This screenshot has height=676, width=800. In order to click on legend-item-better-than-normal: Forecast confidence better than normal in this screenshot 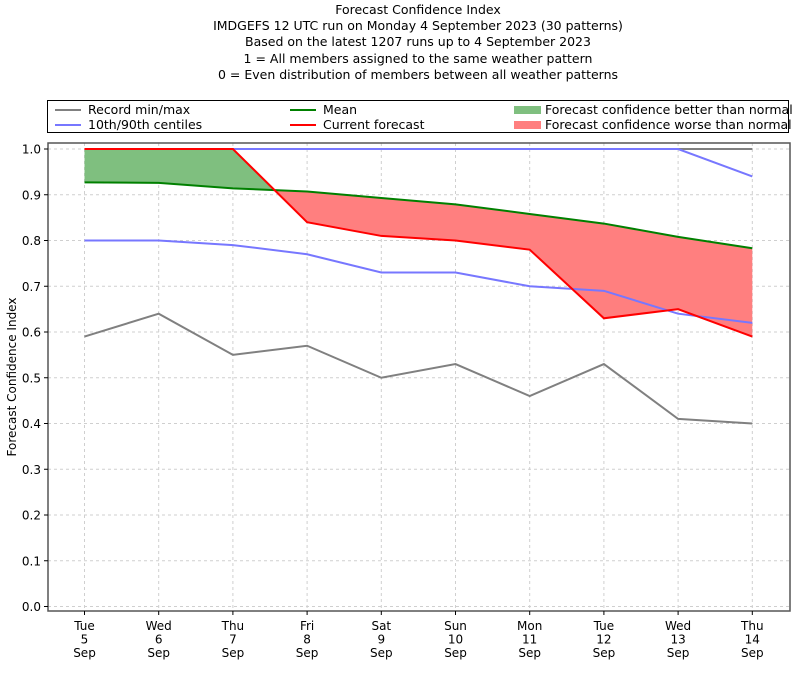, I will do `click(653, 109)`.